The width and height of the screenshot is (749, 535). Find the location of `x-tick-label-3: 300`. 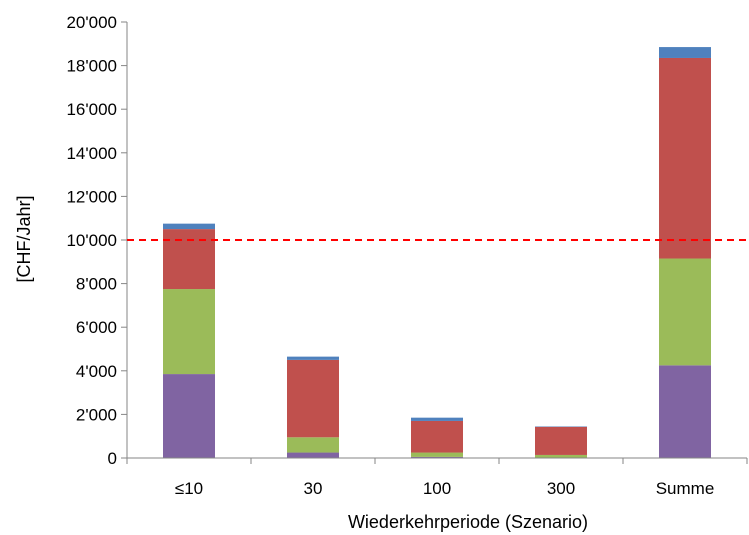

x-tick-label-3: 300 is located at coordinates (561, 488).